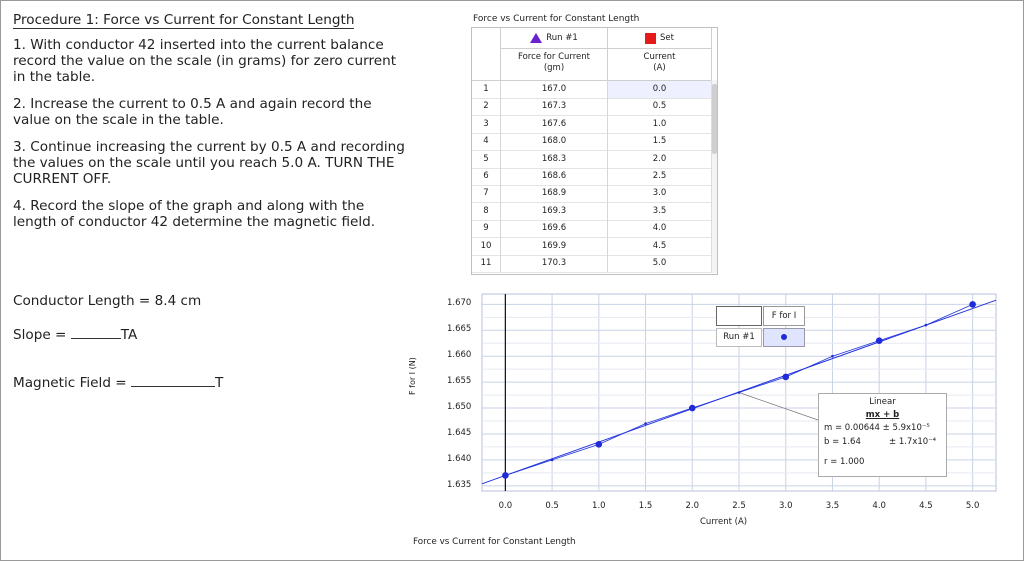 The image size is (1024, 561). What do you see at coordinates (172, 380) in the screenshot?
I see `magnetic-field-blank` at bounding box center [172, 380].